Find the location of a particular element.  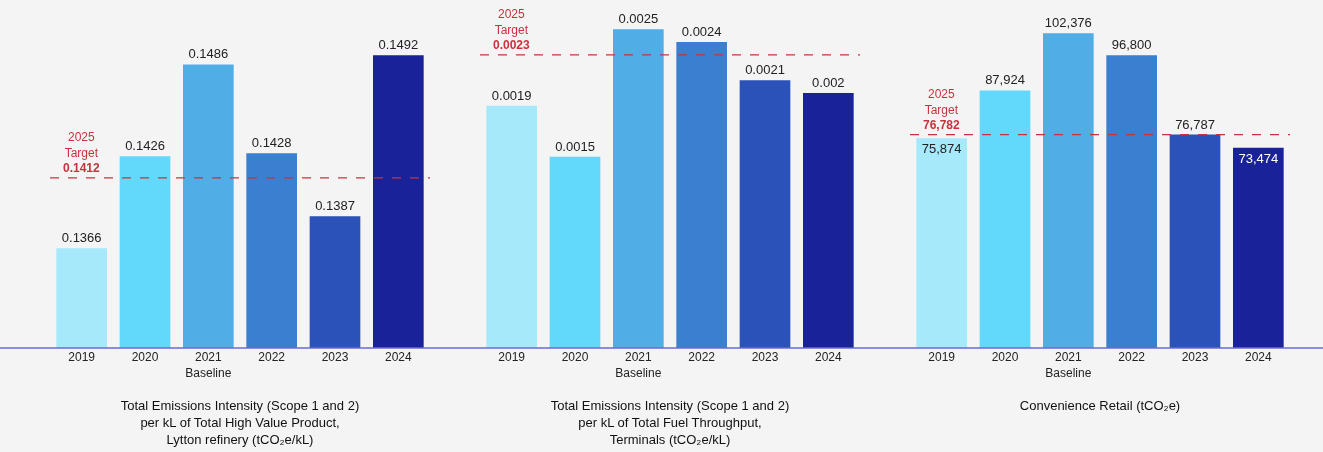

x-axis-title: Total Emissions Intensity (Scope 1 and 2) per kL of Total High Value Product, Lytton refinery (tCO₂e/kL) is located at coordinates (240, 422).